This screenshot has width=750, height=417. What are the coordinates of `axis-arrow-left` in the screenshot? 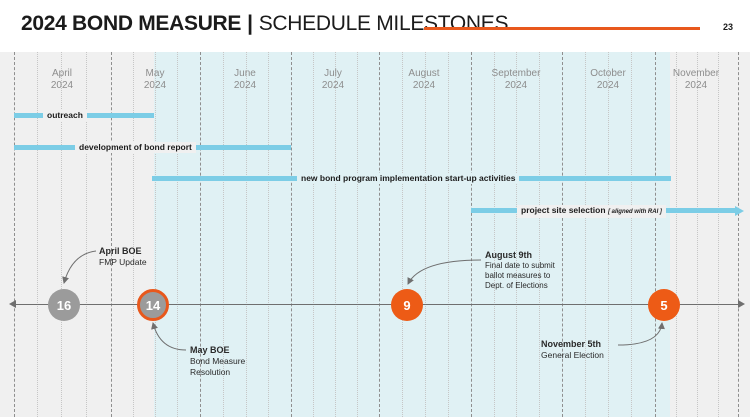 It's located at (12, 304).